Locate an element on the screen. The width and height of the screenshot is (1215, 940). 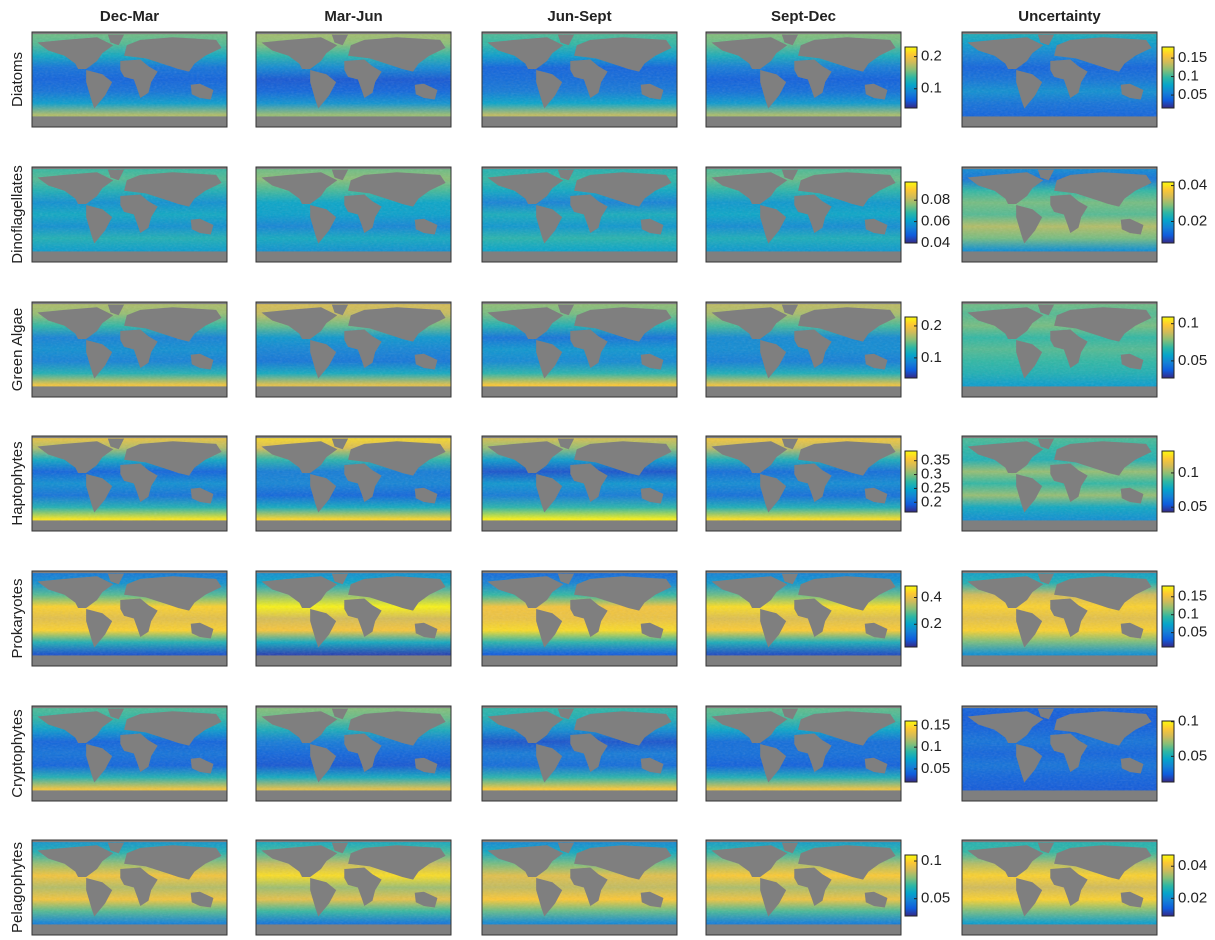
row-label: Green Algae is located at coordinates (17, 349).